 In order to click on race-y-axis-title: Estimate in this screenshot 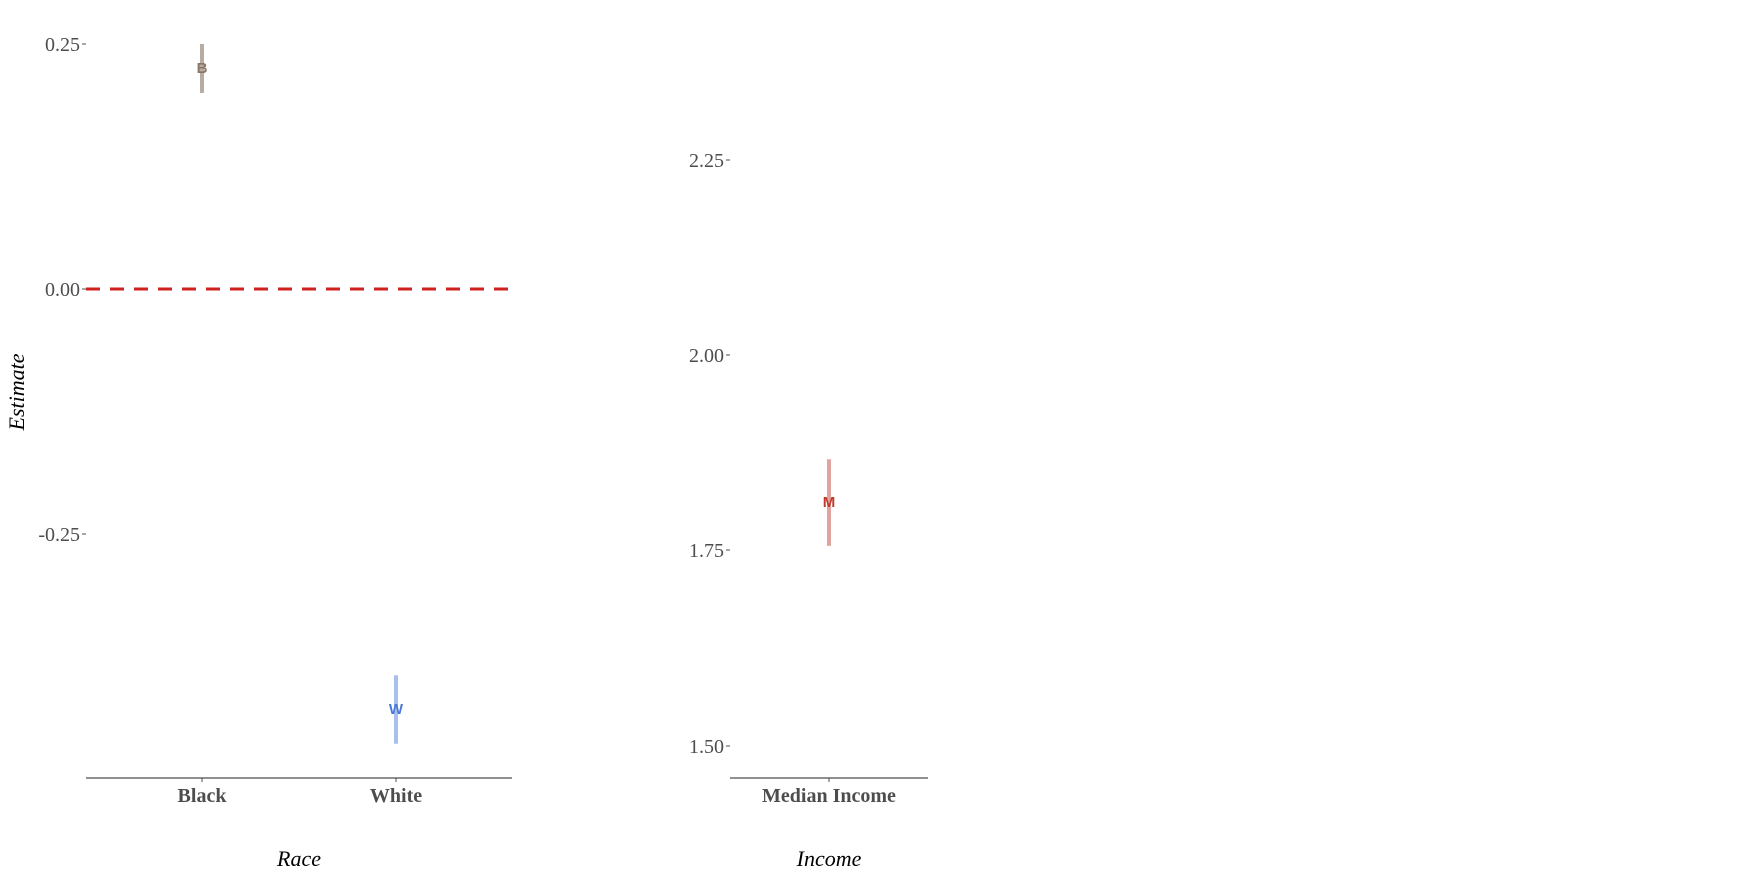, I will do `click(16, 392)`.